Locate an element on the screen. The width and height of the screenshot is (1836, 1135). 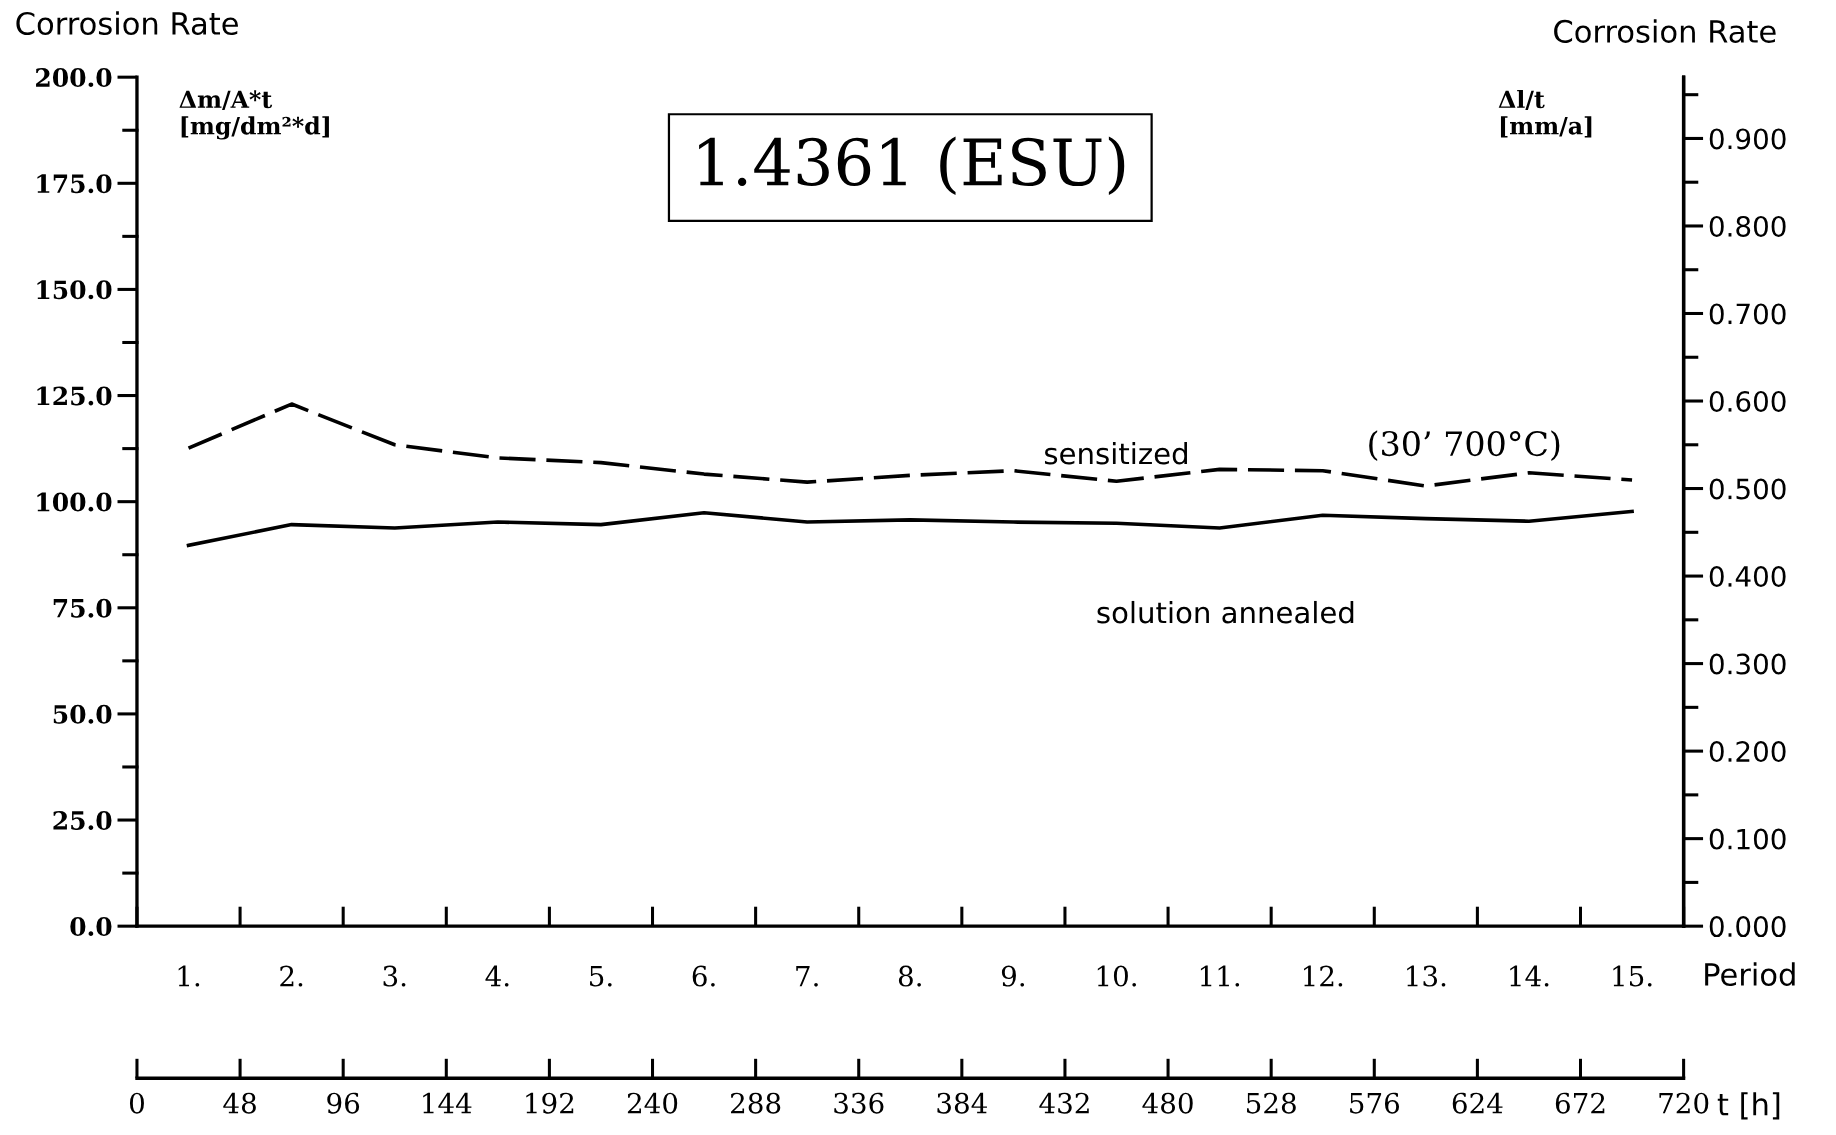
y-tick-label: 125.0 is located at coordinates (74, 396).